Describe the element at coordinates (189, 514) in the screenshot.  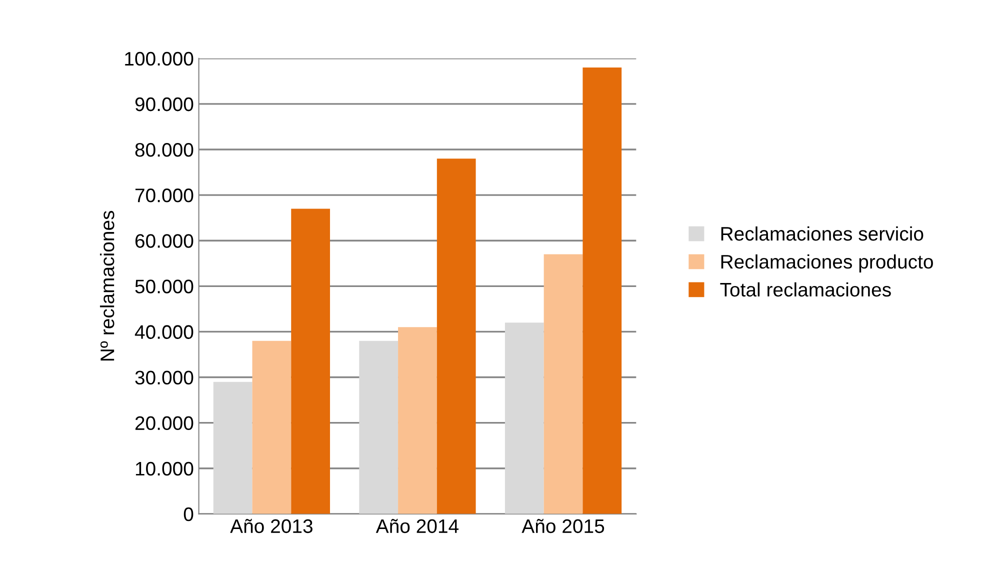
I see `y-tick-label: 0` at that location.